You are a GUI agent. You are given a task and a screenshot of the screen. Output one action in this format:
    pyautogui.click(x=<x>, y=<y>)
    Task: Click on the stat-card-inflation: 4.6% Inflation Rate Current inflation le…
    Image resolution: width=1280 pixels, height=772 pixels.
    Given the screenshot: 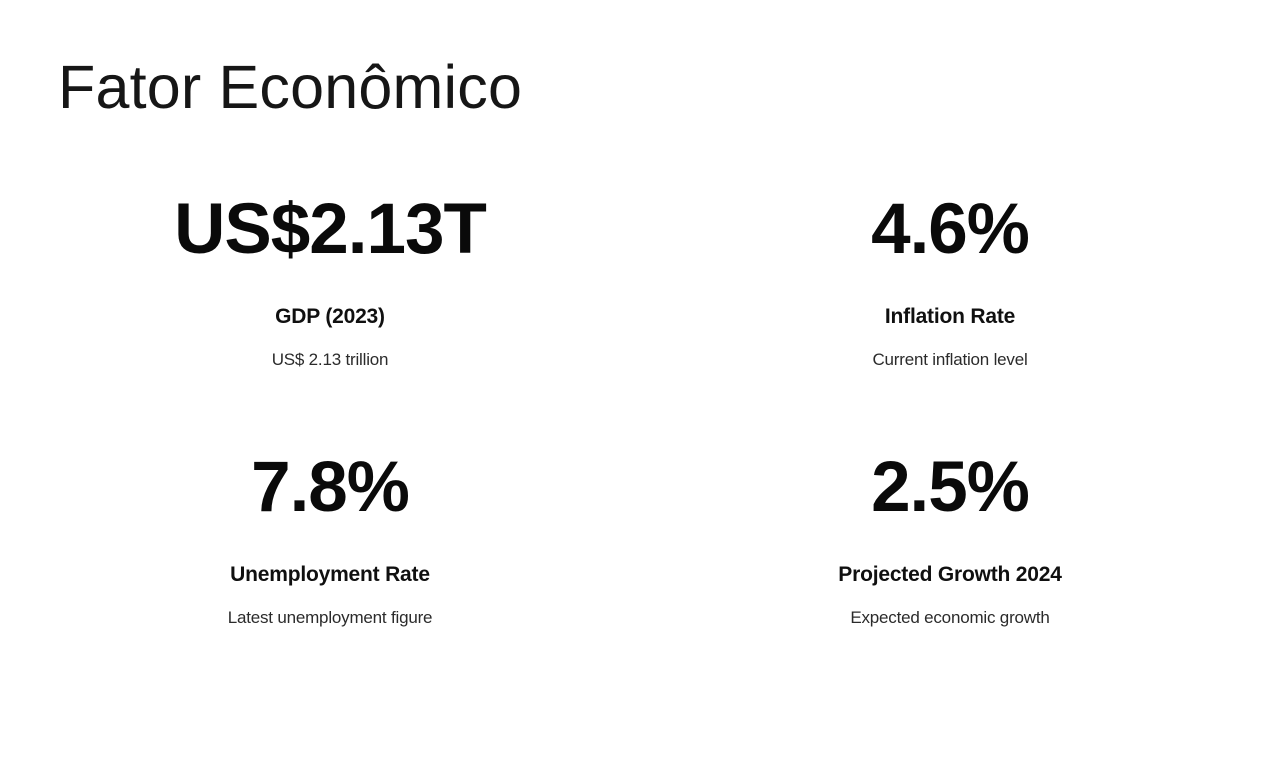 What is the action you would take?
    pyautogui.click(x=950, y=280)
    